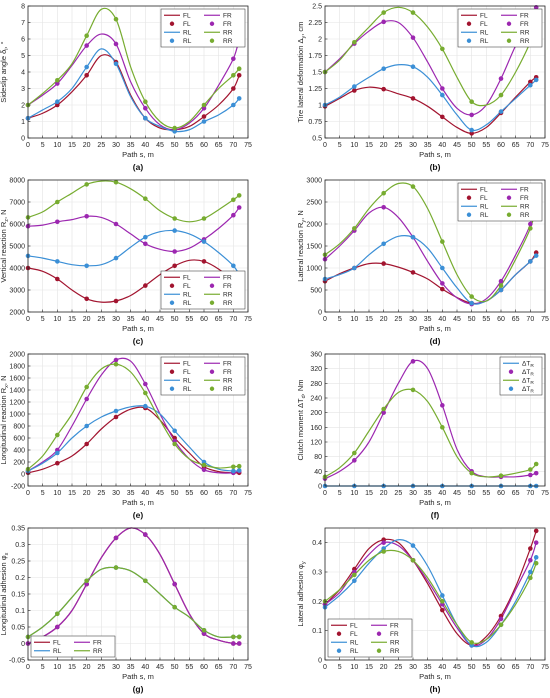  Describe the element at coordinates (316, 443) in the screenshot. I see `y-tick-label: 120` at that location.